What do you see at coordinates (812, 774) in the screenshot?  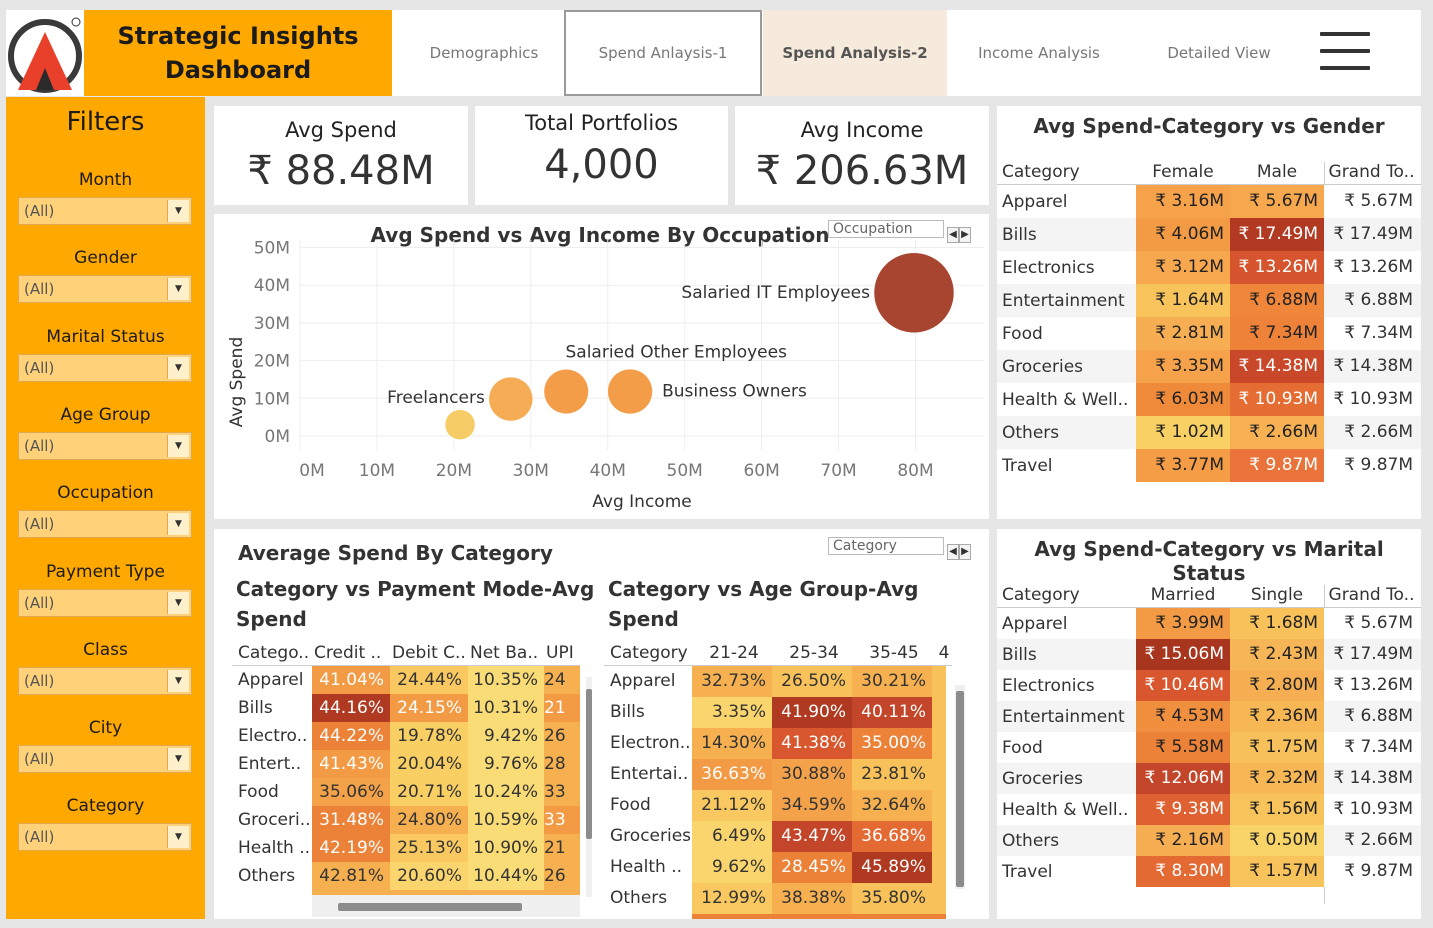 I see `heat-cell: 30.88%` at bounding box center [812, 774].